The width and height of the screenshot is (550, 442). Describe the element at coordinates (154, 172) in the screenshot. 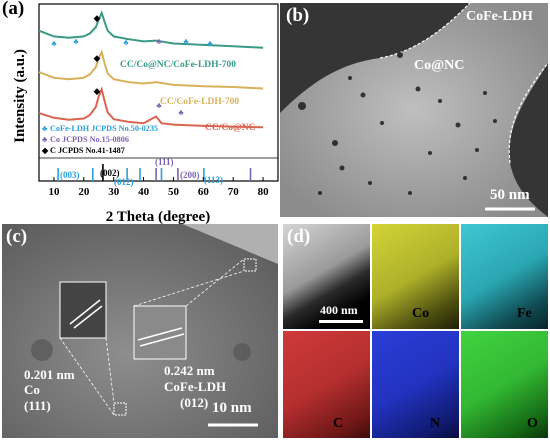

I see `xrd-reference-lines` at that location.